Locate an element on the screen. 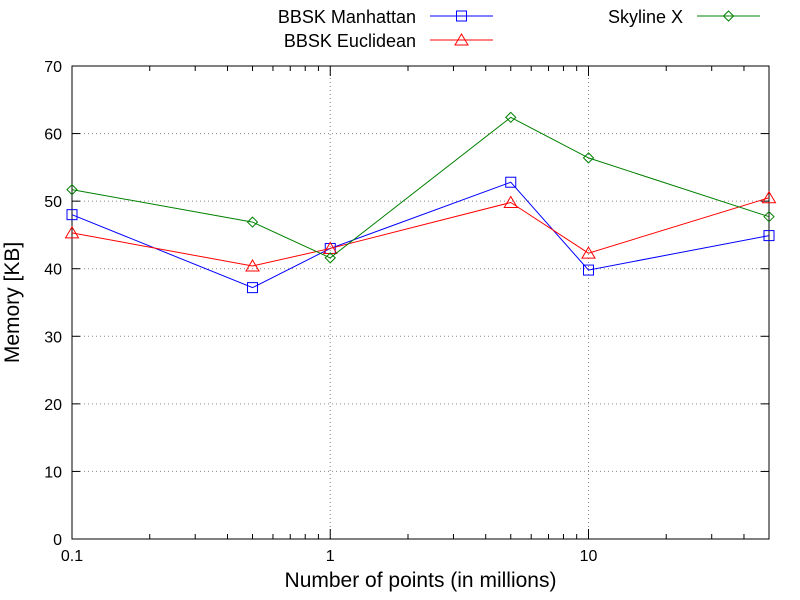 This screenshot has width=800, height=600. y-tick-label: 30 is located at coordinates (53, 337).